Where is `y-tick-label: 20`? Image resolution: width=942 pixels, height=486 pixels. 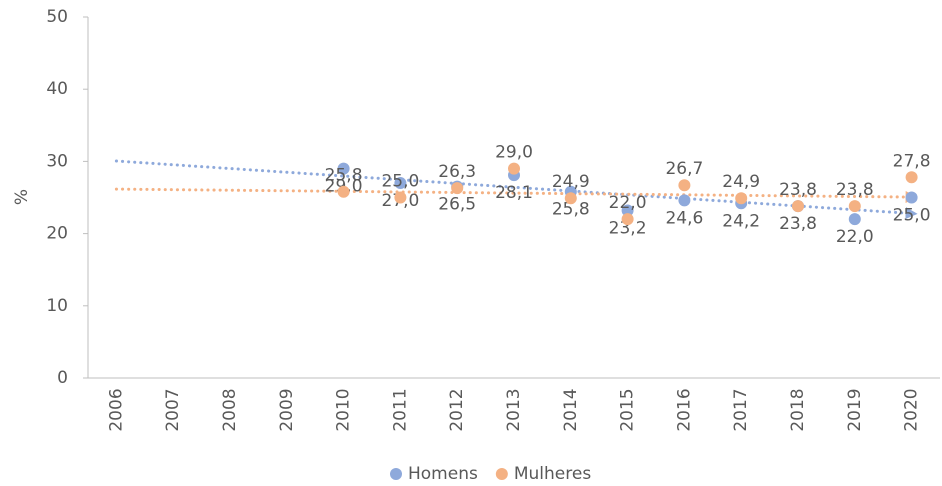
y-tick-label: 20 is located at coordinates (57, 234).